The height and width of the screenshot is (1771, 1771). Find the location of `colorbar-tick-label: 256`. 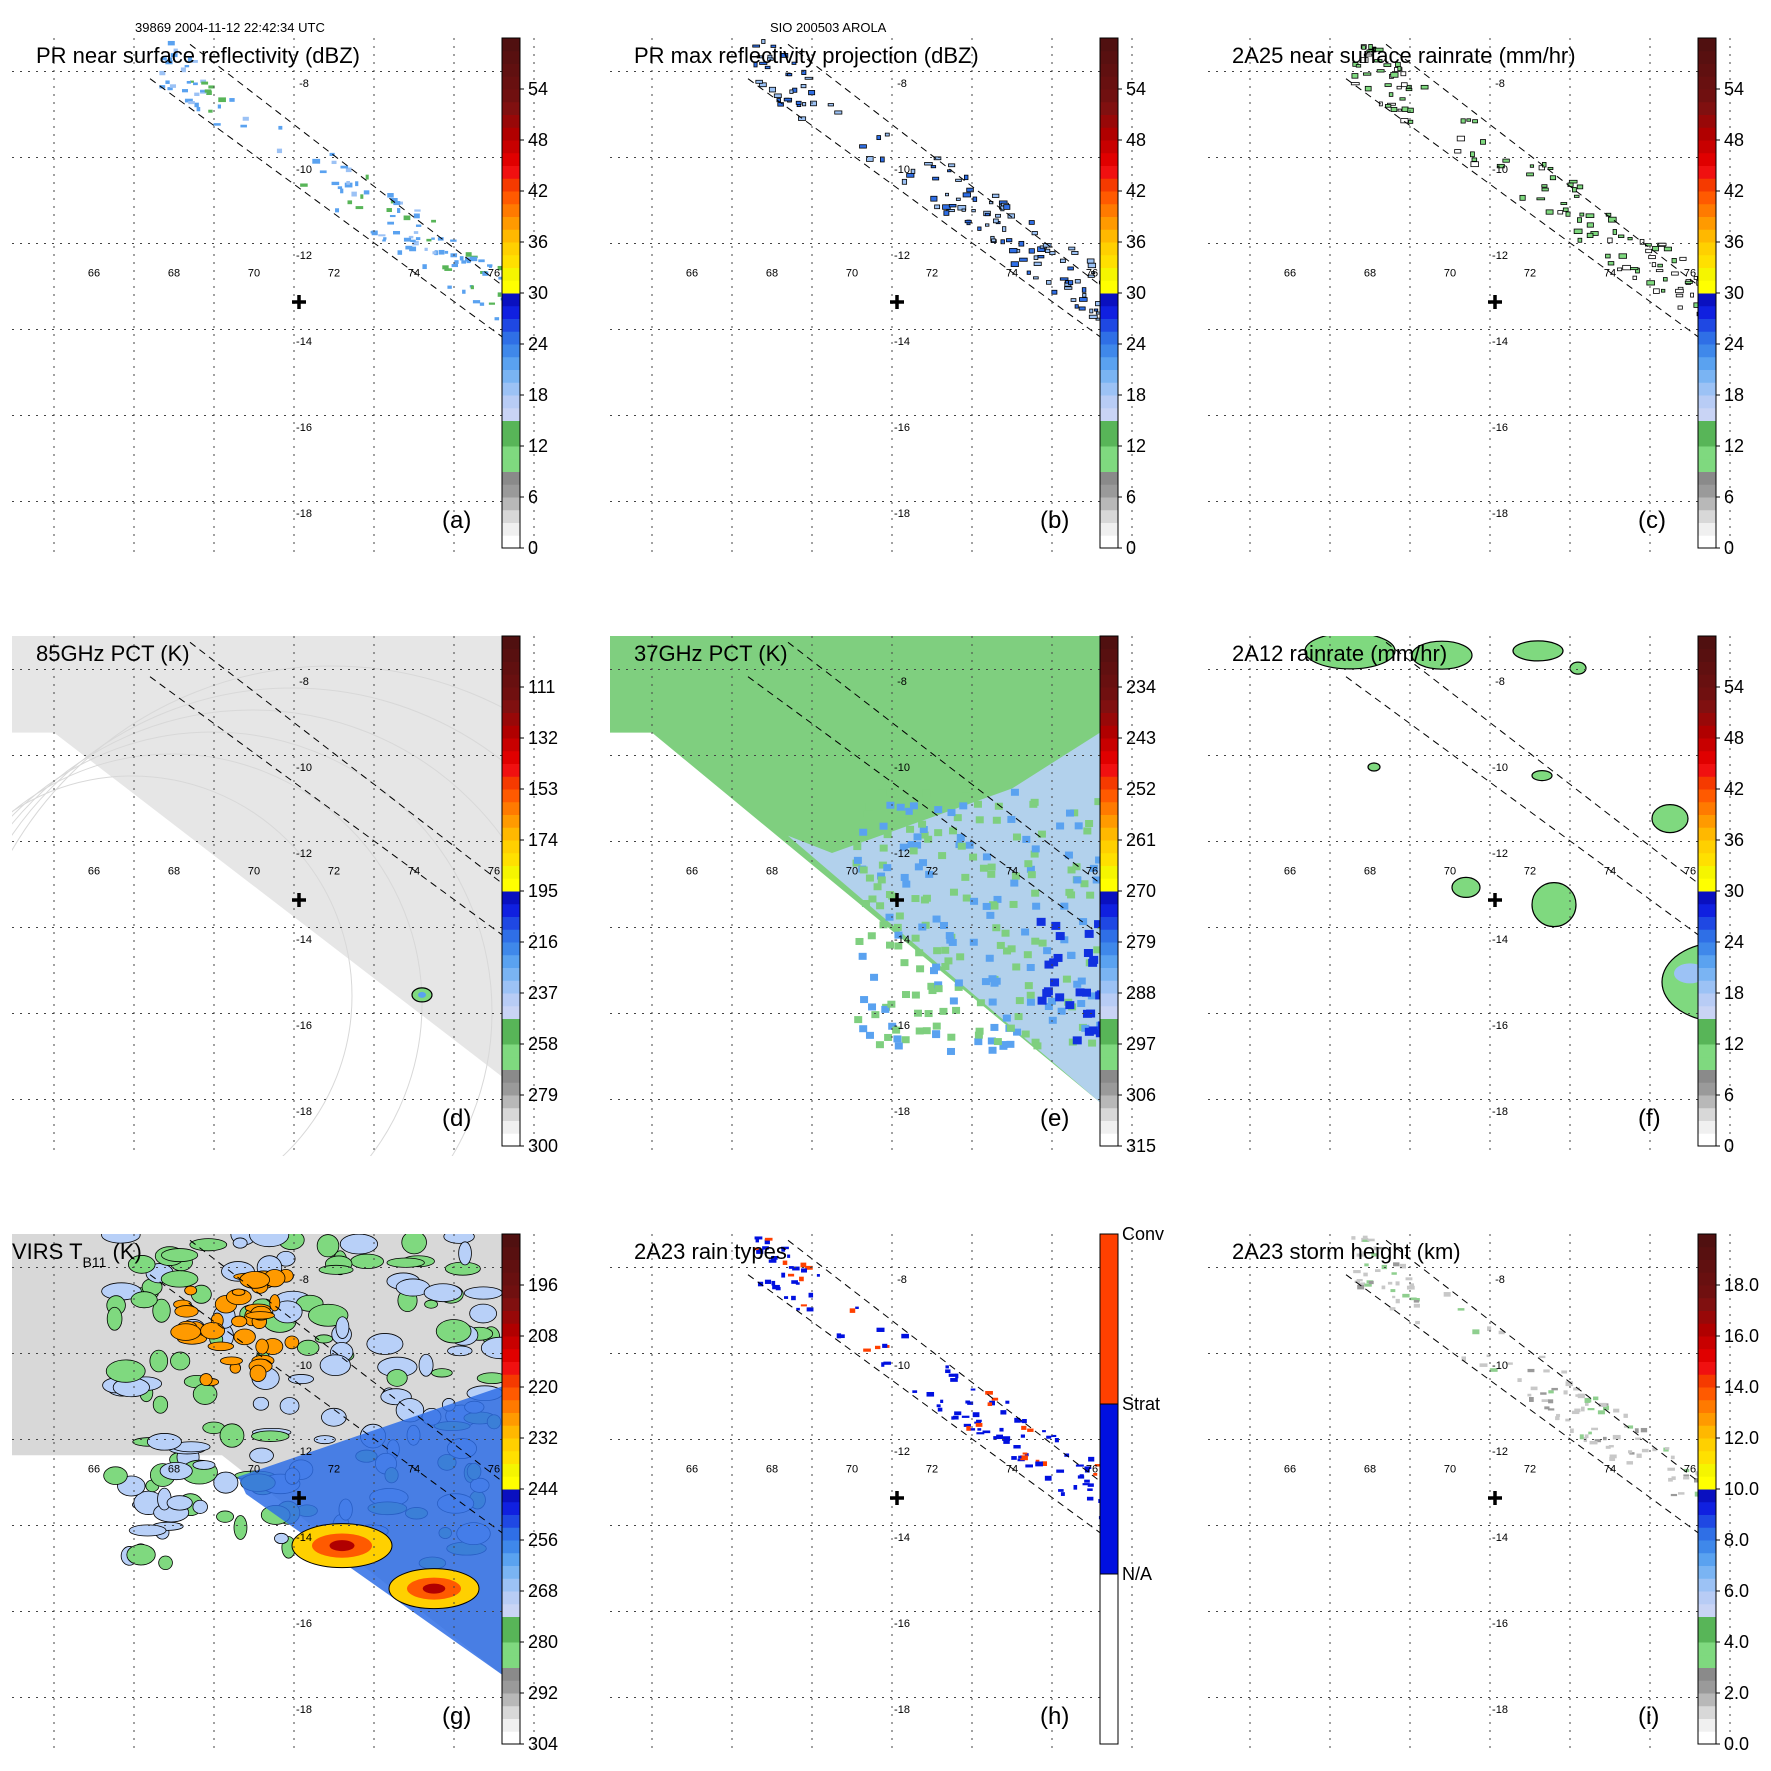

colorbar-tick-label: 256 is located at coordinates (543, 1540).